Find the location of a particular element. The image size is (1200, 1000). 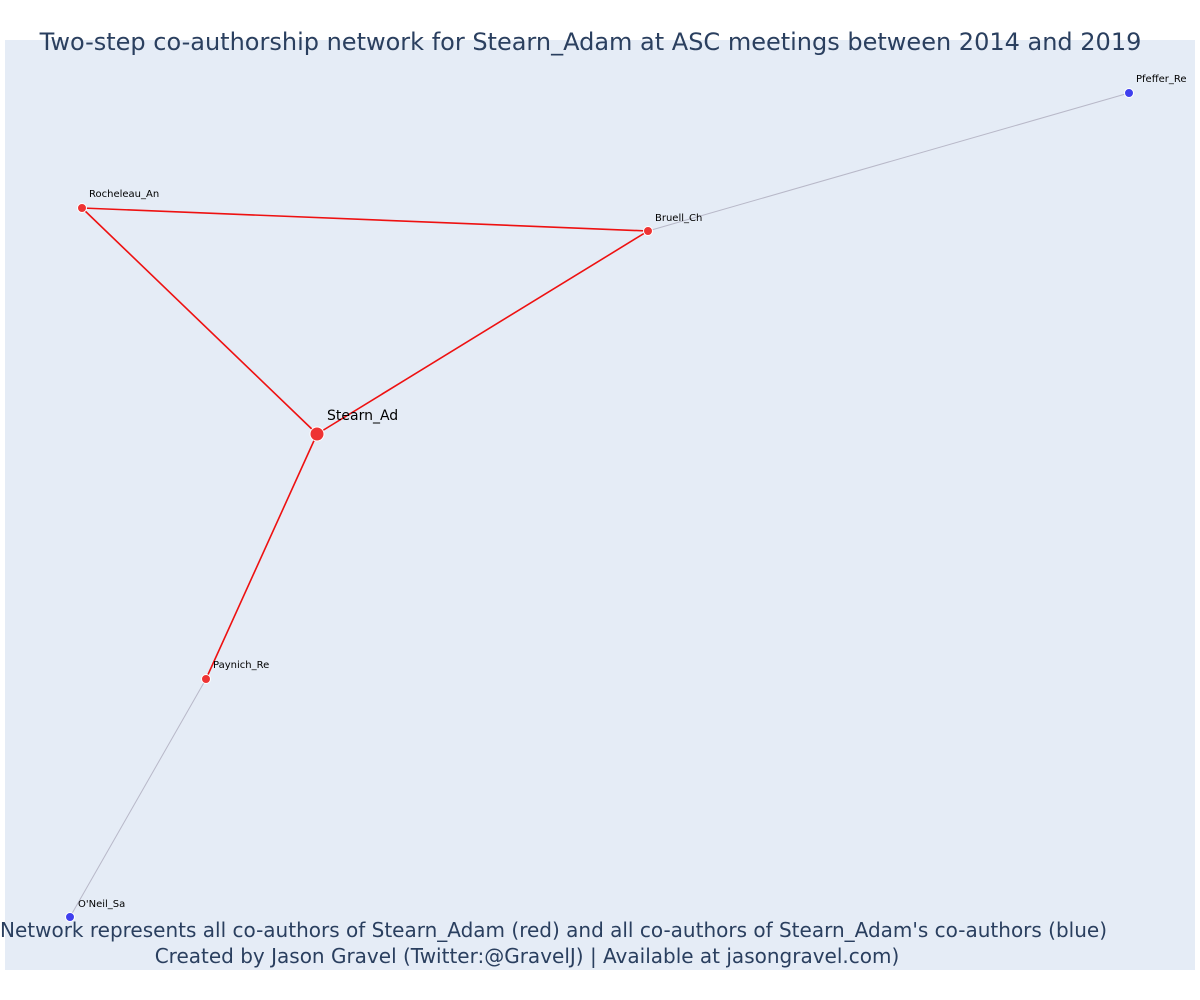

node-rocheleau-an is located at coordinates (82, 208).